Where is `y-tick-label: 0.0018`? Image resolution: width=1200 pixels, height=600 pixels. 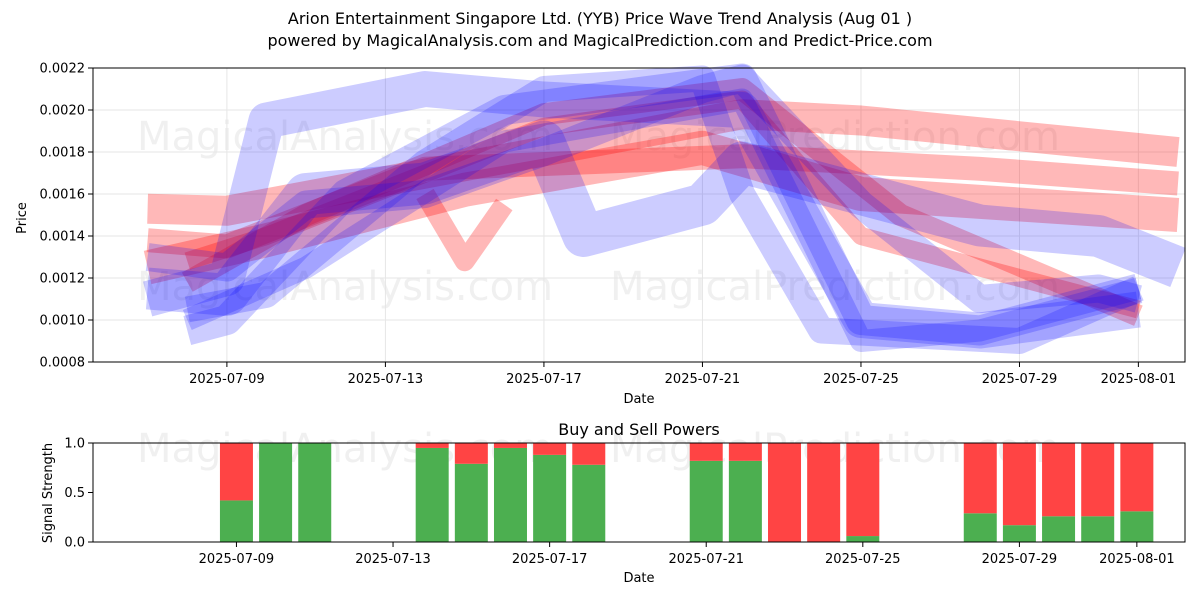 y-tick-label: 0.0018 is located at coordinates (63, 153).